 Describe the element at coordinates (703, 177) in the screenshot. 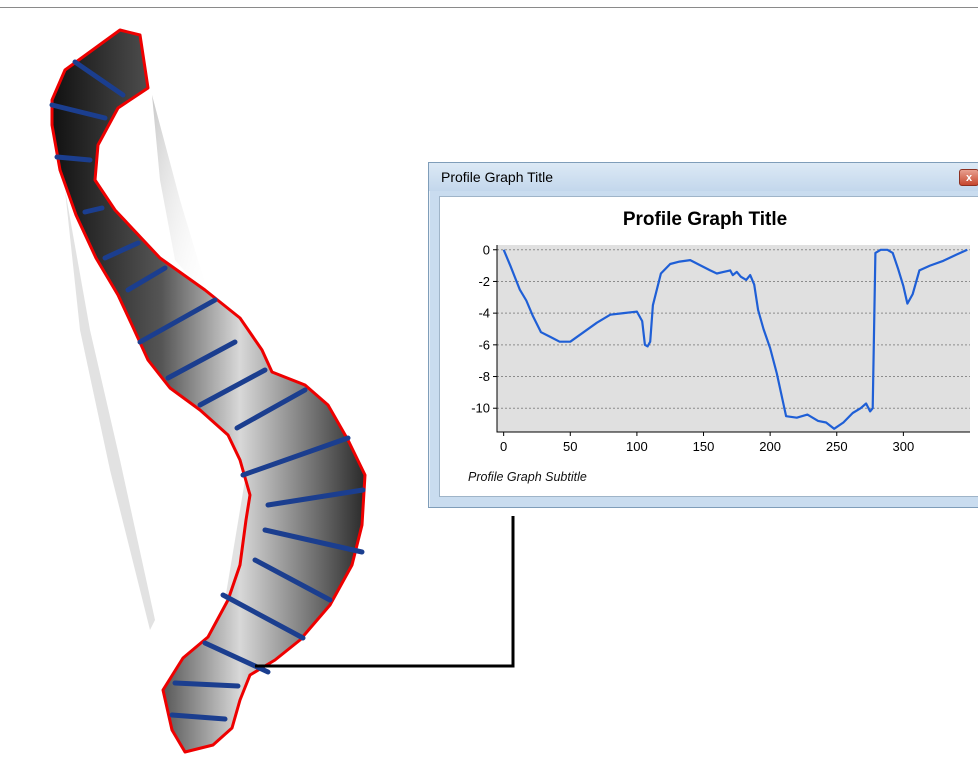

I see `title-bar: Profile Graph Title x` at that location.